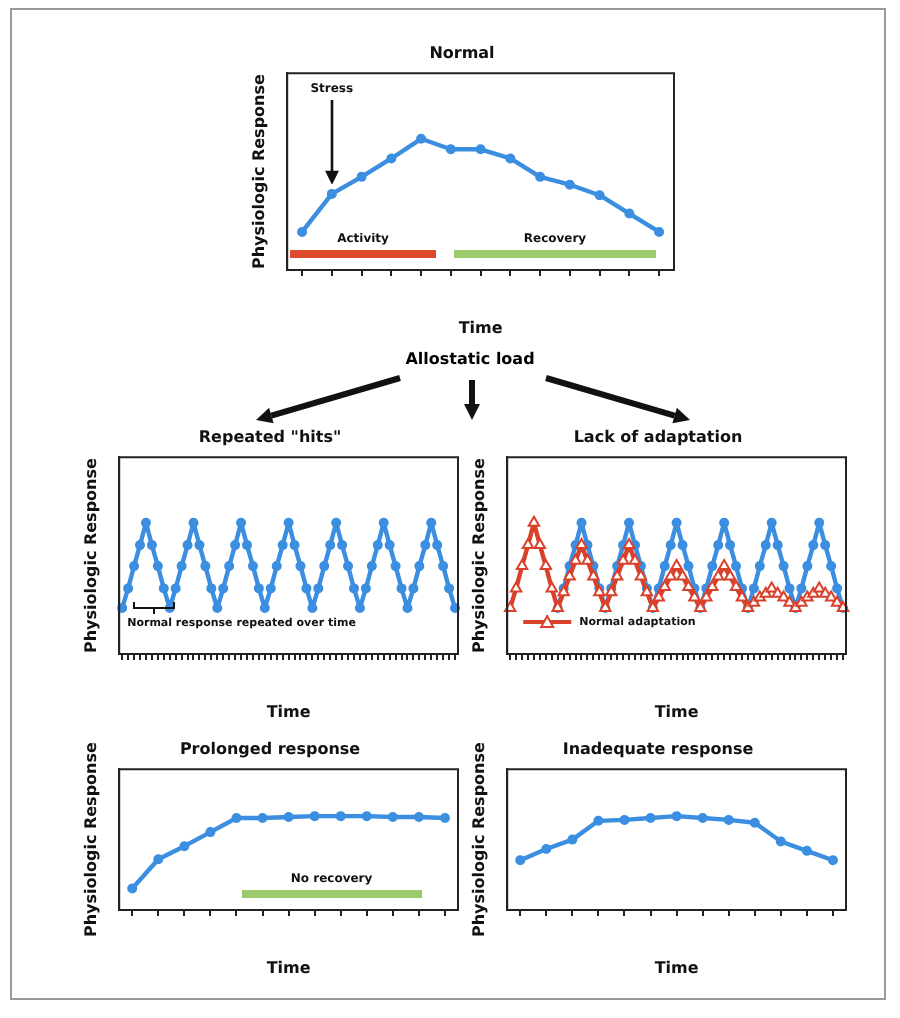 Image resolution: width=900 pixels, height=1018 pixels. I want to click on chart-title: Inadequate response, so click(658, 748).